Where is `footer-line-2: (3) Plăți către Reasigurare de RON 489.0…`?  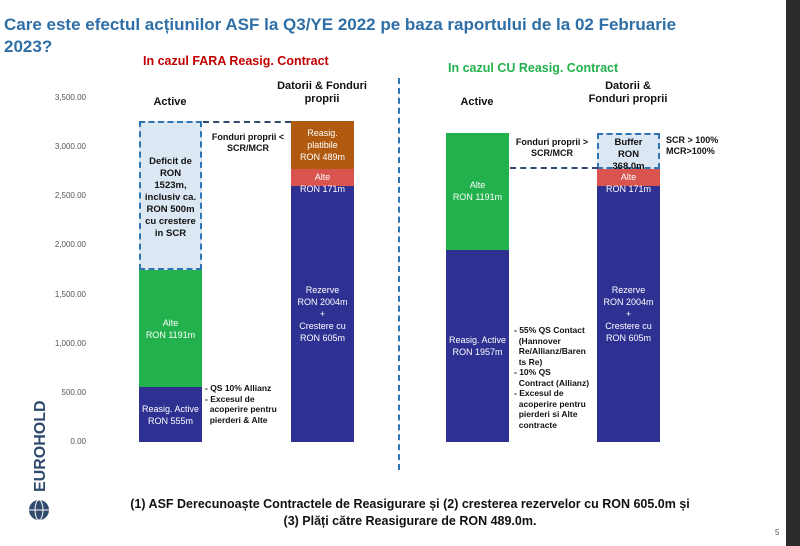
footer-line-2: (3) Plăți către Reasigurare de RON 489.0… is located at coordinates (410, 521).